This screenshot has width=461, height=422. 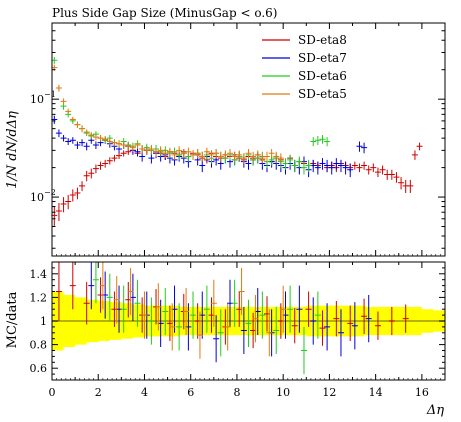 I want to click on x-tick-label: 16, so click(x=422, y=392).